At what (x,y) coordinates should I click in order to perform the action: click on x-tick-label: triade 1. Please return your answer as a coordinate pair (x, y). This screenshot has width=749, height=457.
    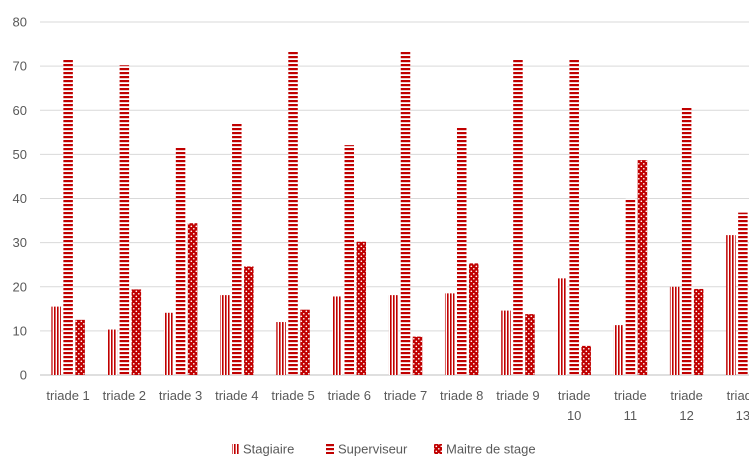
    Looking at the image, I should click on (67, 395).